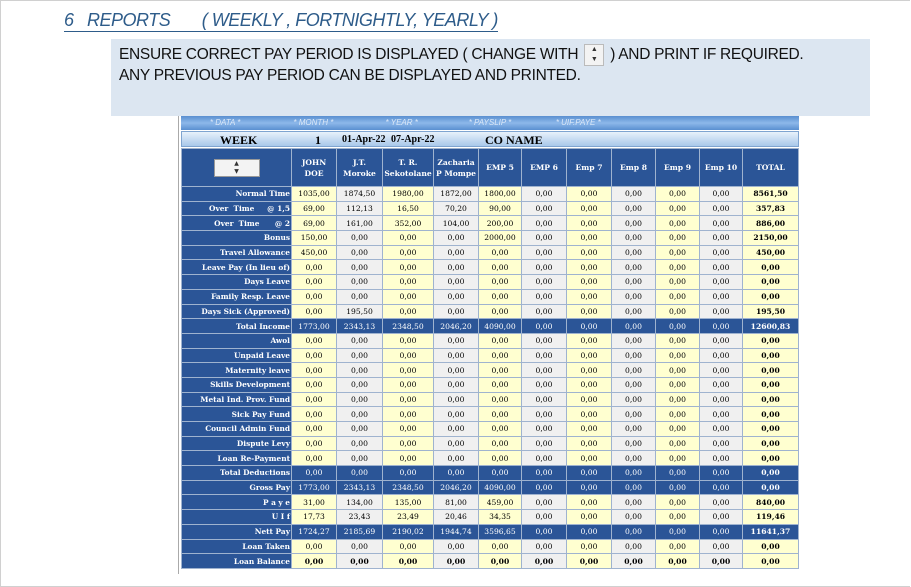  Describe the element at coordinates (359, 531) in the screenshot. I see `value-cell: 2185,69` at that location.